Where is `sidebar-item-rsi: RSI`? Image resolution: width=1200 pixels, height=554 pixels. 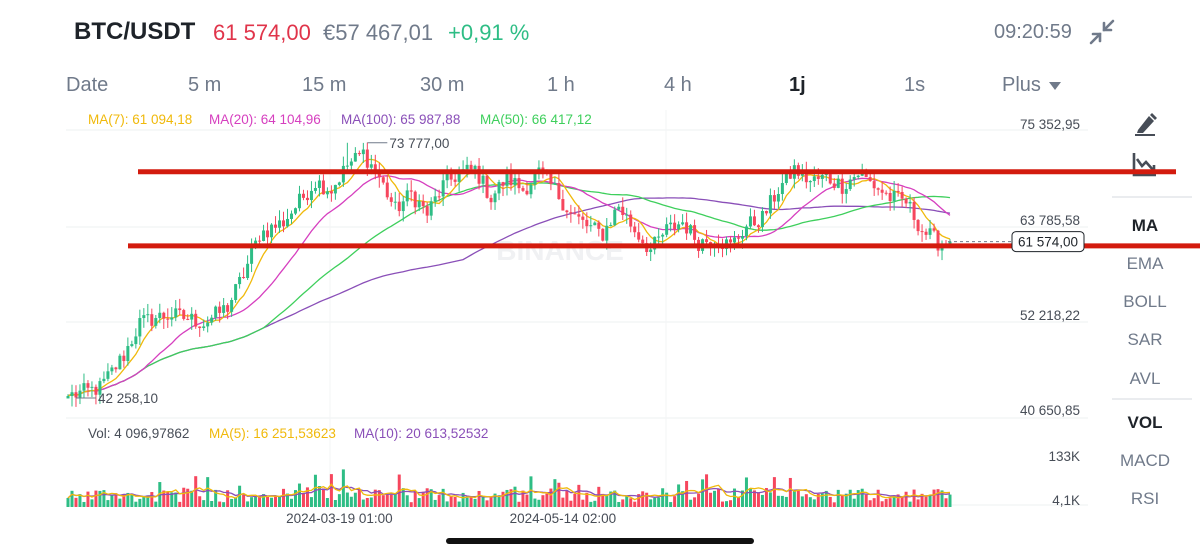
sidebar-item-rsi: RSI is located at coordinates (1145, 498).